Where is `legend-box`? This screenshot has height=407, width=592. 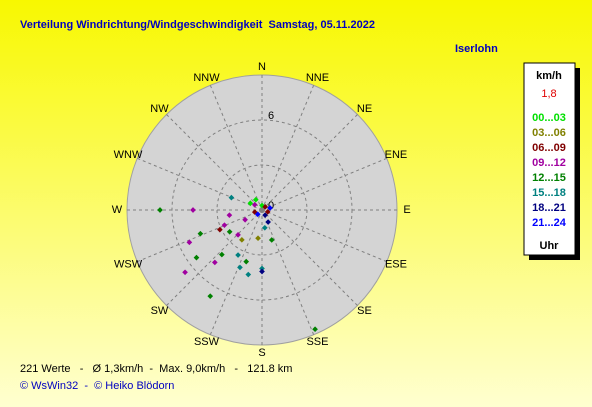
legend-box is located at coordinates (549, 159).